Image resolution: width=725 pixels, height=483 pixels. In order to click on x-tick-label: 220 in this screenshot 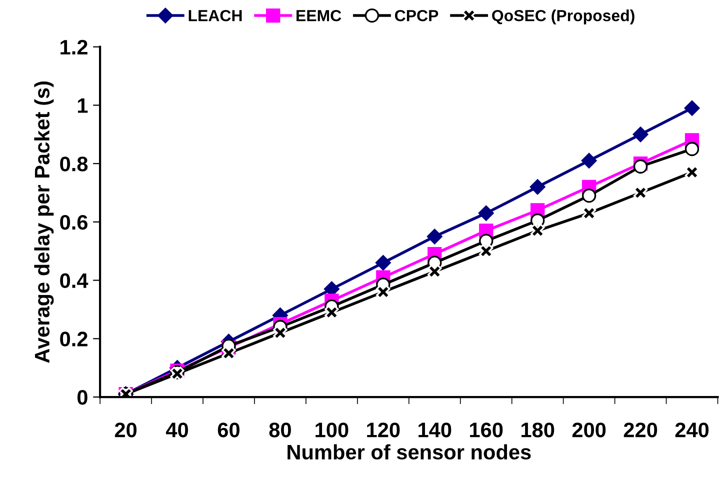, I will do `click(641, 430)`.